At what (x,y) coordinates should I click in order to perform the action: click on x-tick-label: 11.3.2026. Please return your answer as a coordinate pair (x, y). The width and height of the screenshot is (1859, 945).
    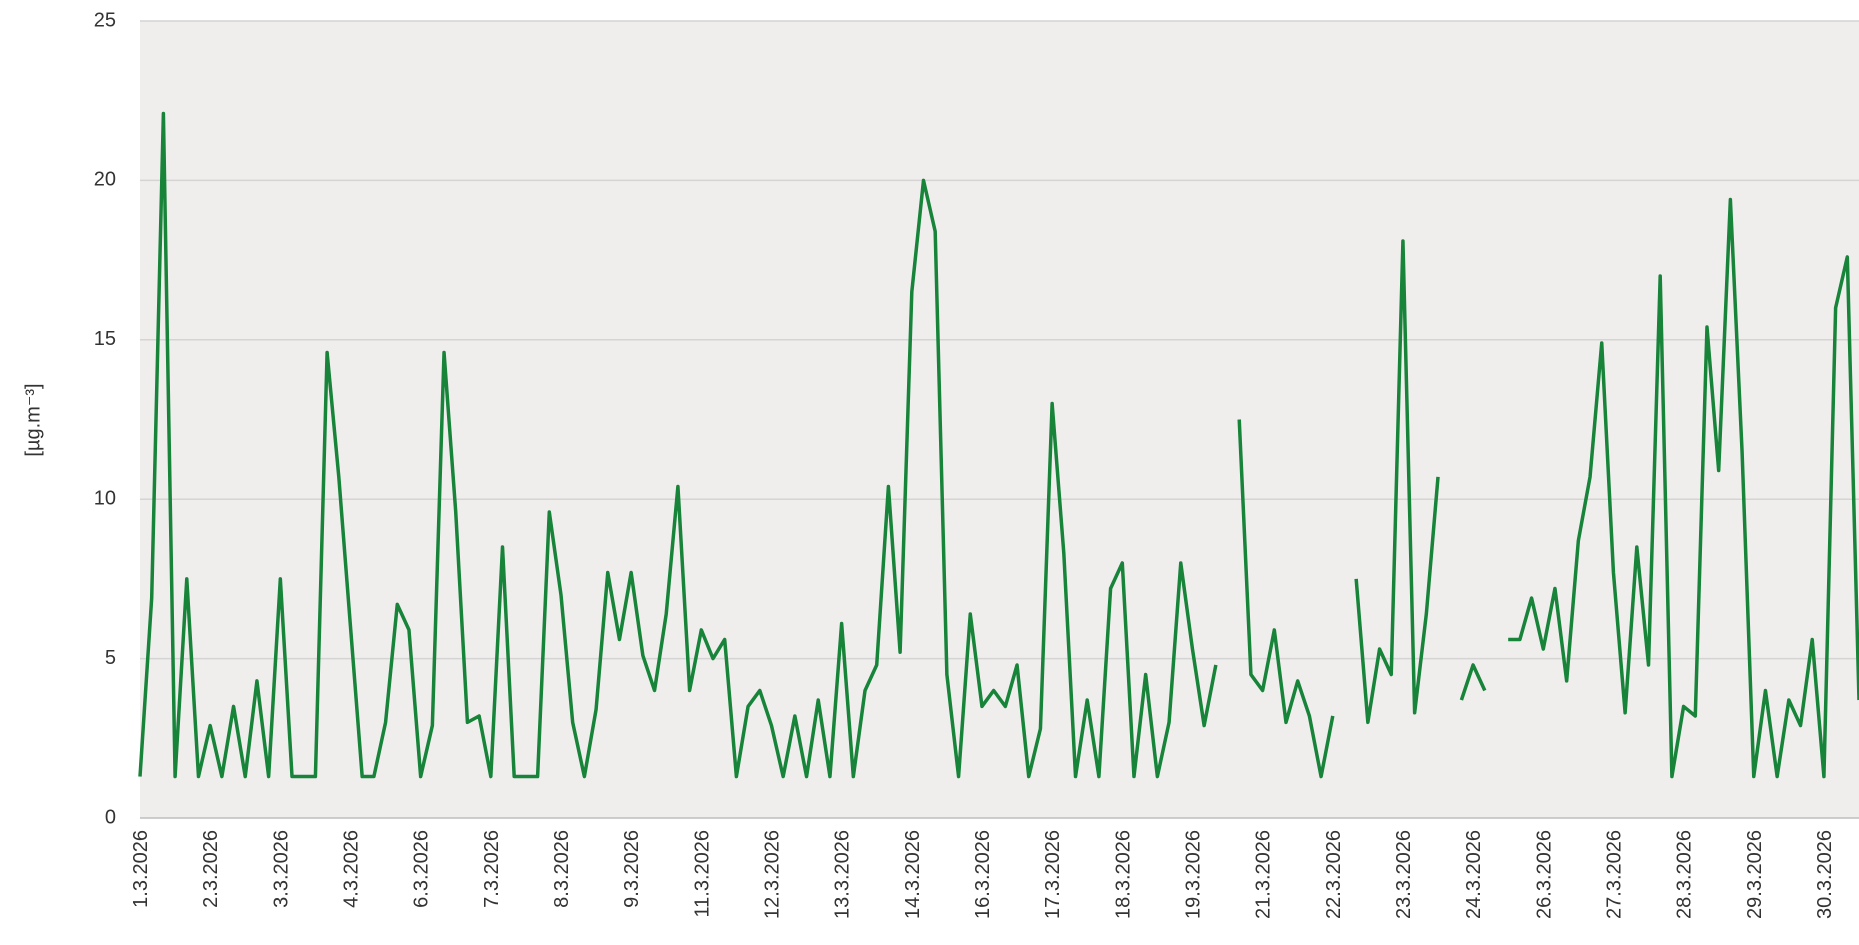
    Looking at the image, I should click on (702, 874).